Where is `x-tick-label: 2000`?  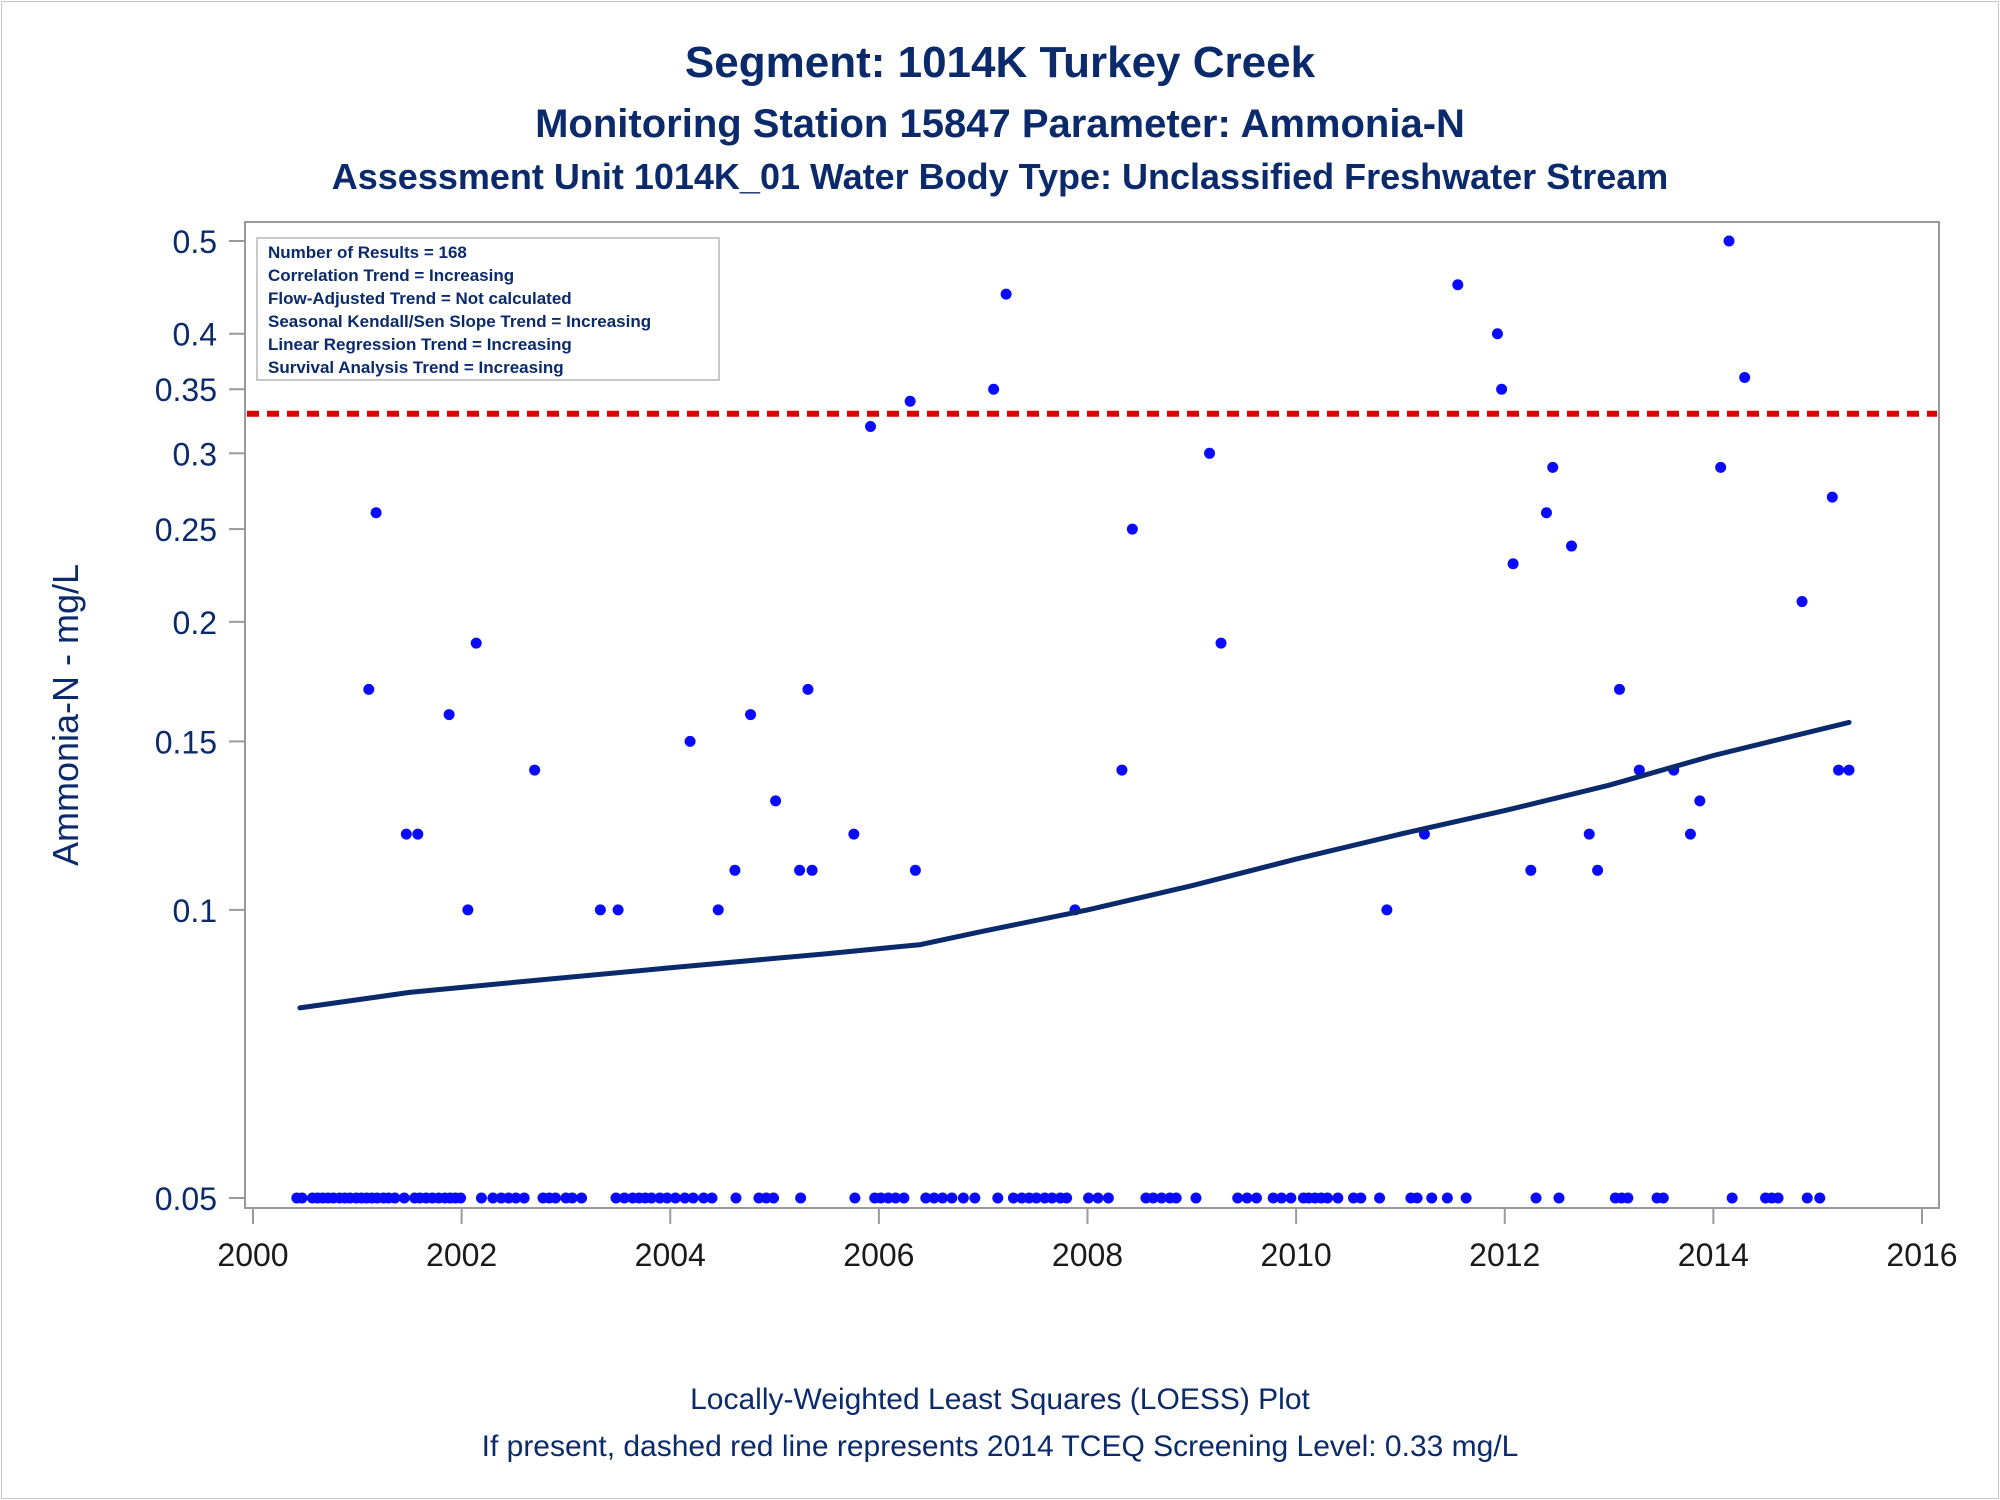 x-tick-label: 2000 is located at coordinates (252, 1255).